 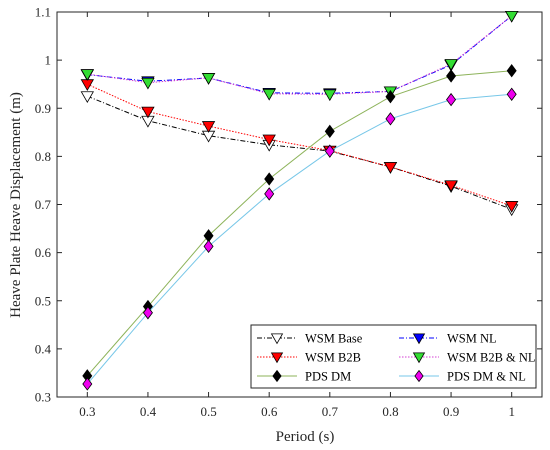 I want to click on legend-label: PDS DM & NL, so click(x=486, y=377).